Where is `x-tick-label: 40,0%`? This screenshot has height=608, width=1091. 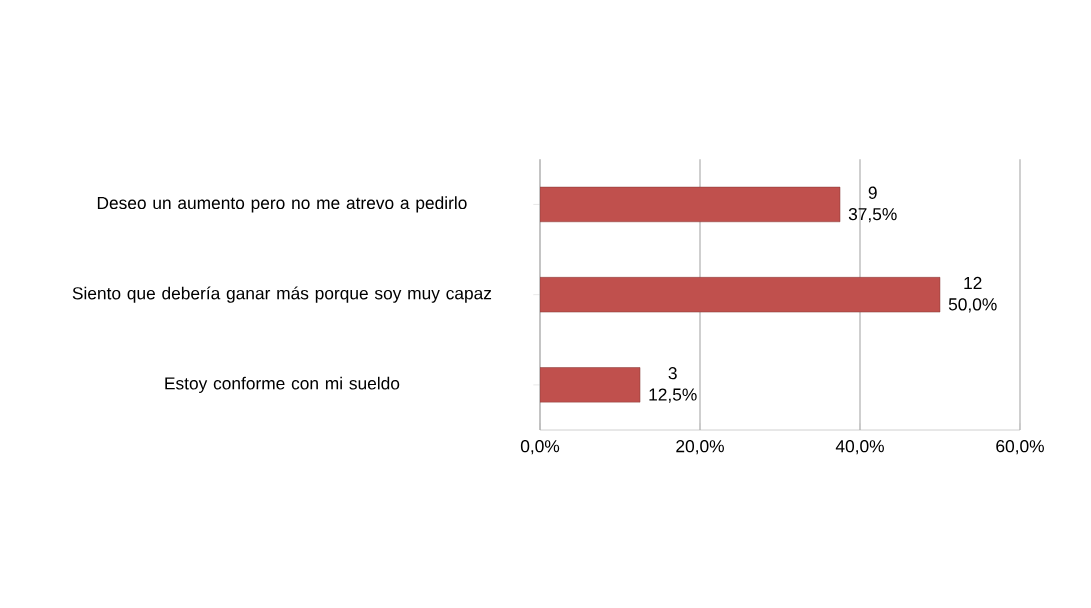
x-tick-label: 40,0% is located at coordinates (859, 447).